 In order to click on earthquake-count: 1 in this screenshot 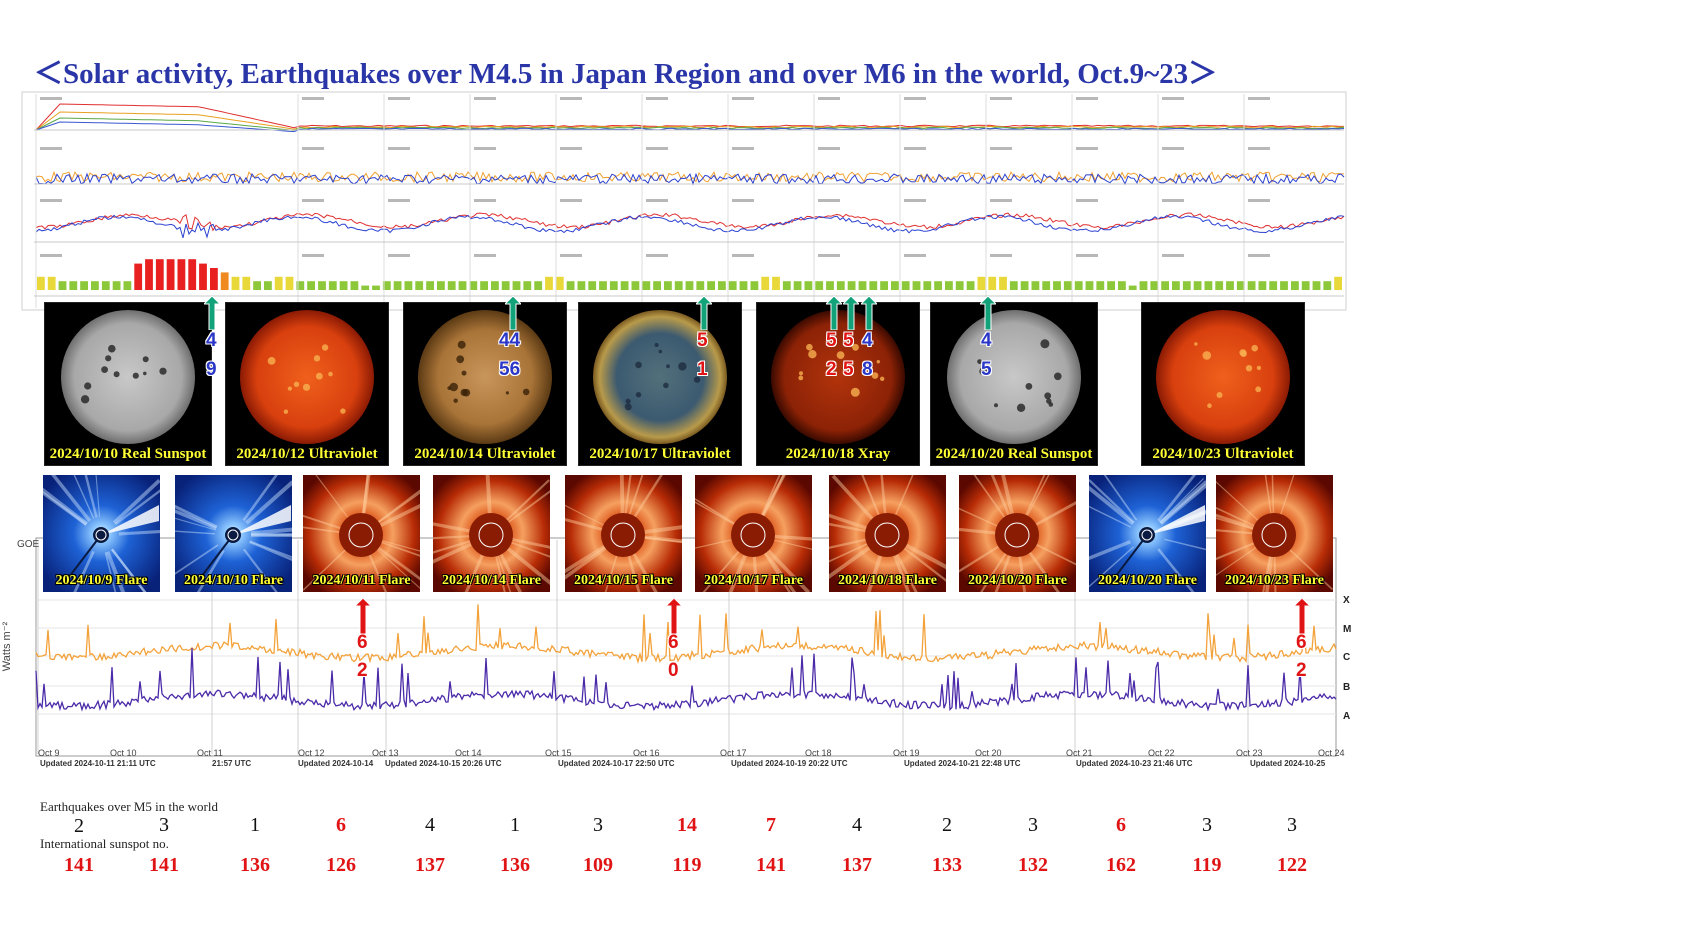, I will do `click(255, 825)`.